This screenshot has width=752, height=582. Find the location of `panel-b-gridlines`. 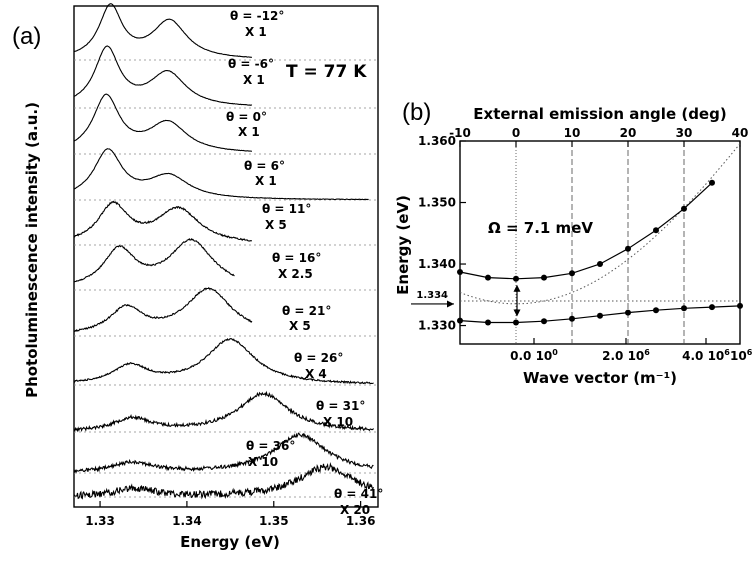

panel-b-gridlines is located at coordinates (600, 242).